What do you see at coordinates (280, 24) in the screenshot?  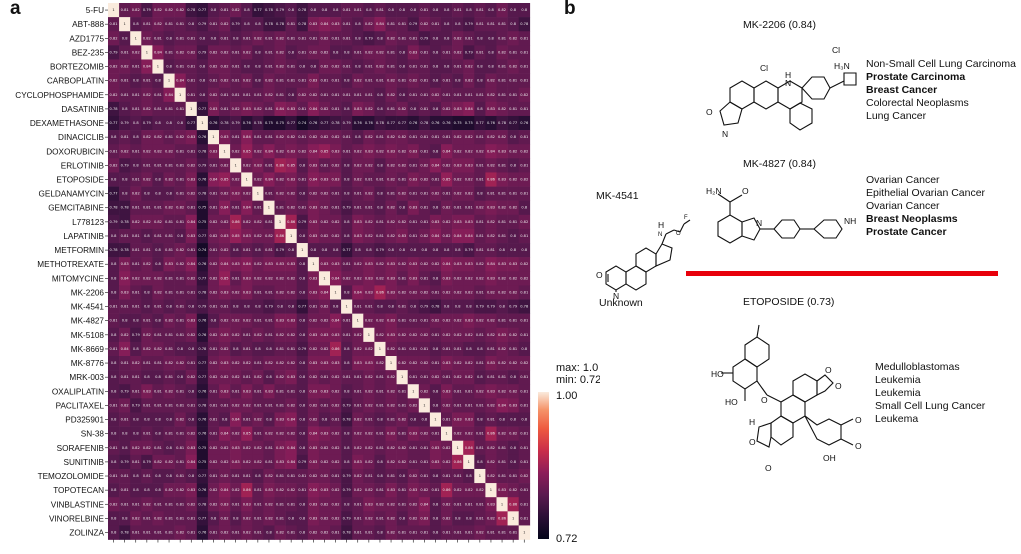 I see `heatmap-cell-label: 0.78` at bounding box center [280, 24].